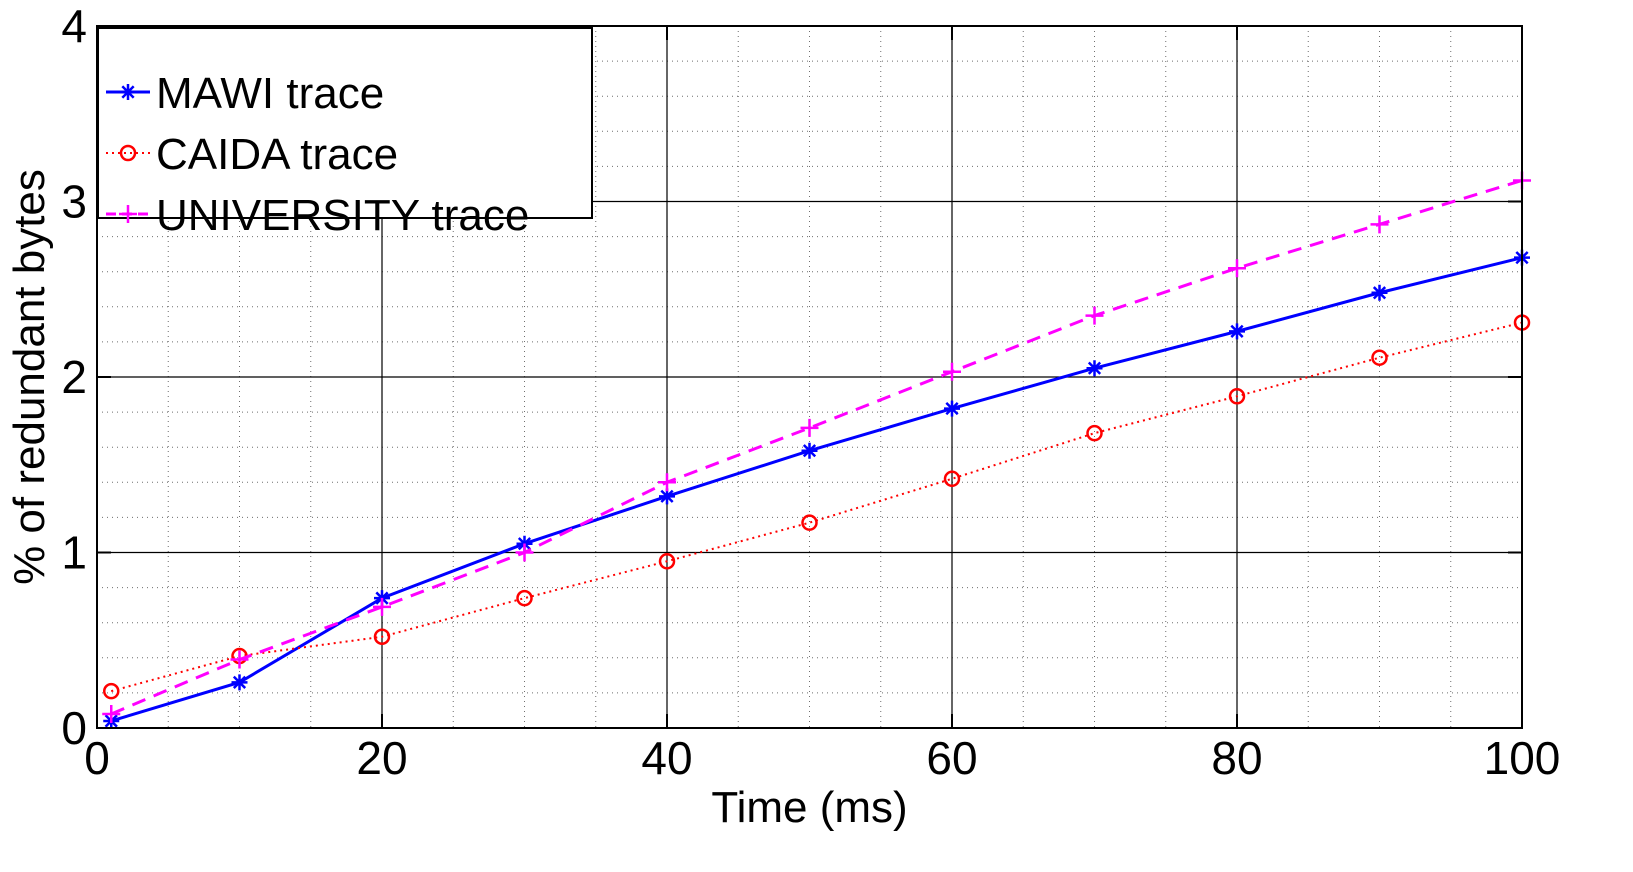 The image size is (1633, 872). I want to click on x-tick-label: 20, so click(381, 758).